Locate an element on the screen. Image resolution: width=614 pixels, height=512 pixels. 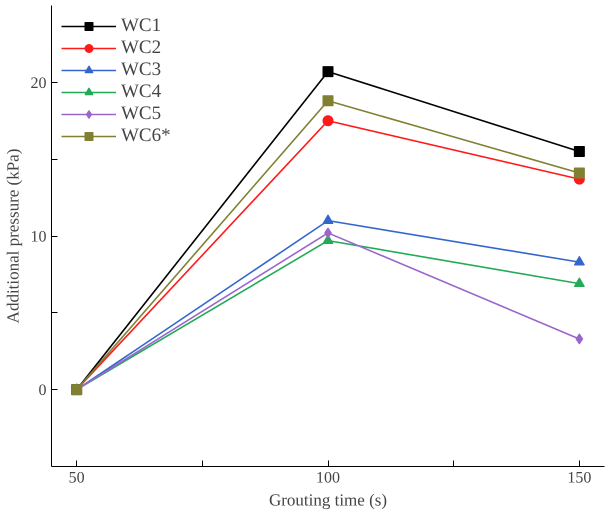
x-axis-title: Grouting time (s) is located at coordinates (328, 500).